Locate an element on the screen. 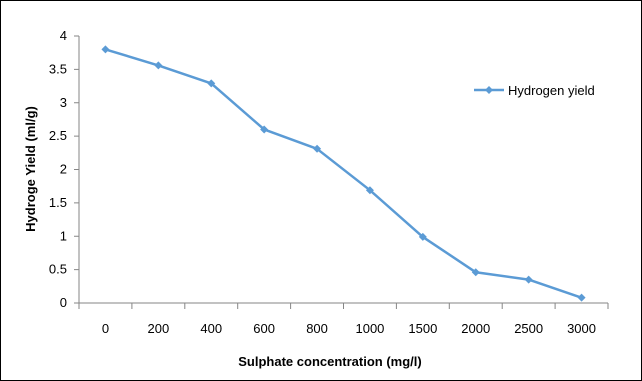 This screenshot has width=642, height=381. legend-diamond-marker-icon is located at coordinates (489, 90).